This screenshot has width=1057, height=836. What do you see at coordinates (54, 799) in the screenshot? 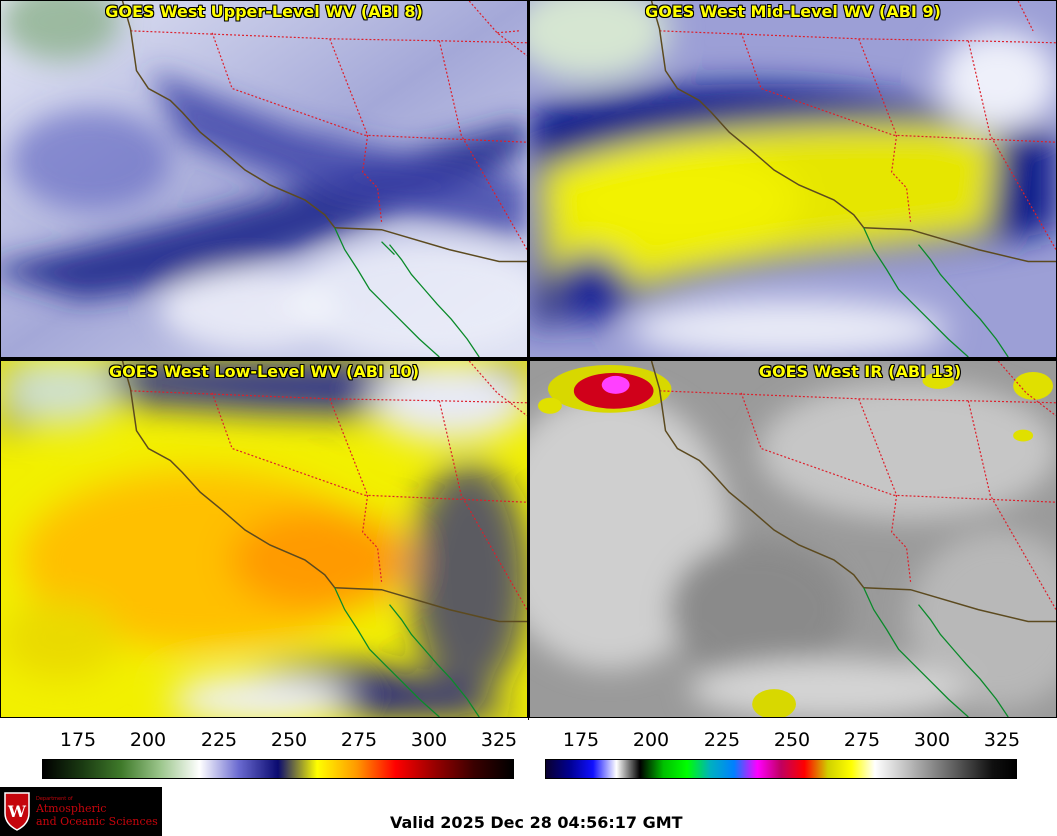
I see `logo-department-label: Department of` at bounding box center [54, 799].